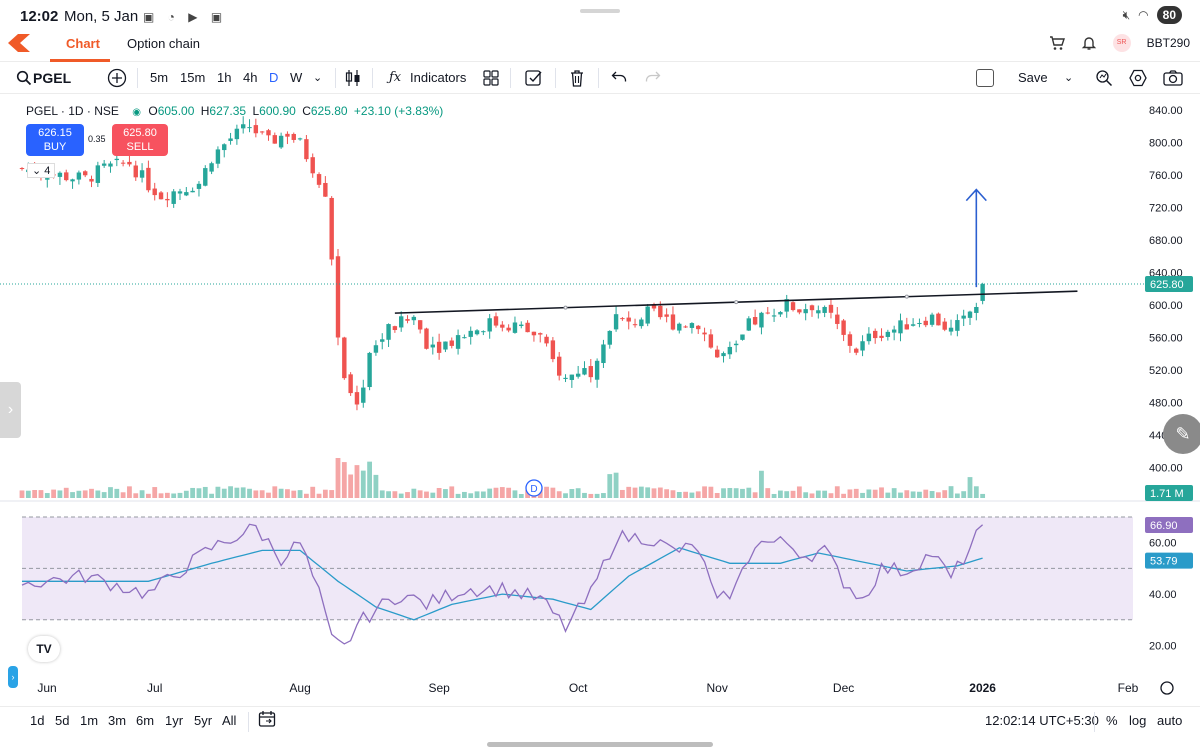 The width and height of the screenshot is (1200, 751). What do you see at coordinates (62, 720) in the screenshot?
I see `range-5d: 5d` at bounding box center [62, 720].